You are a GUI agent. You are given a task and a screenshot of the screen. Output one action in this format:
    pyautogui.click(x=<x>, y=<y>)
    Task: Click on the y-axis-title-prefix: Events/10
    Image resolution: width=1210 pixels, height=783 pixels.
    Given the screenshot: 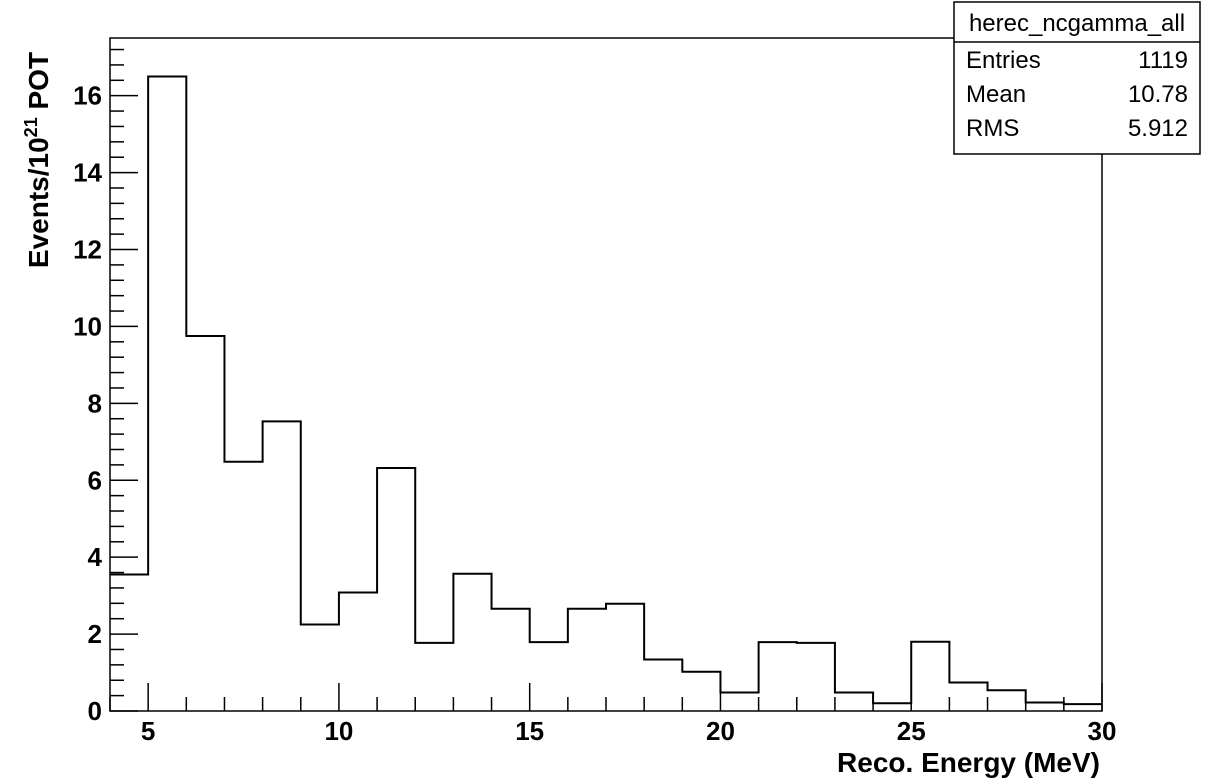 What is the action you would take?
    pyautogui.click(x=38, y=202)
    